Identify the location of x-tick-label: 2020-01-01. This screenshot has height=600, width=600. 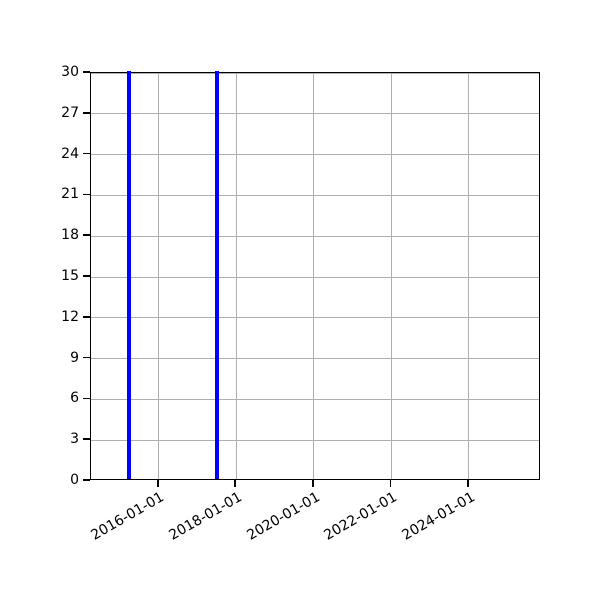
(283, 516).